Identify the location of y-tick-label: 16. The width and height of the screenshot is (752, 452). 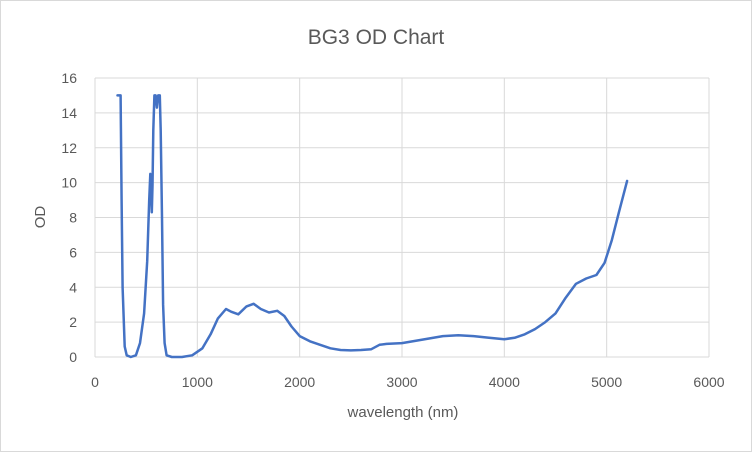
(69, 78).